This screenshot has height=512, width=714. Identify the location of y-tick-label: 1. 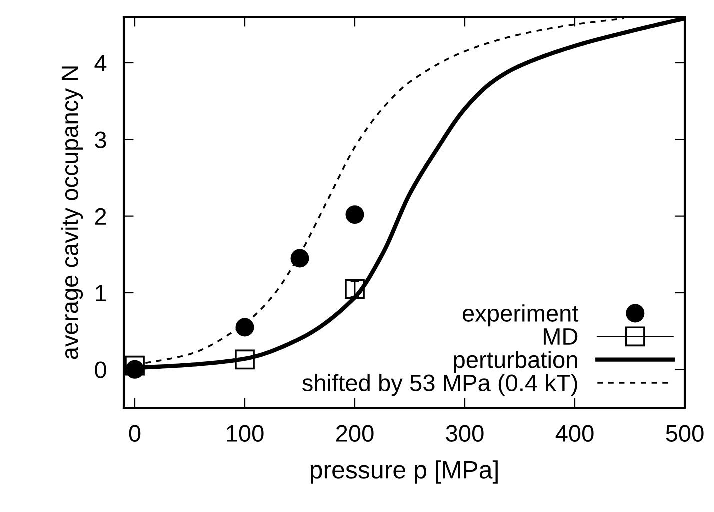
(101, 293).